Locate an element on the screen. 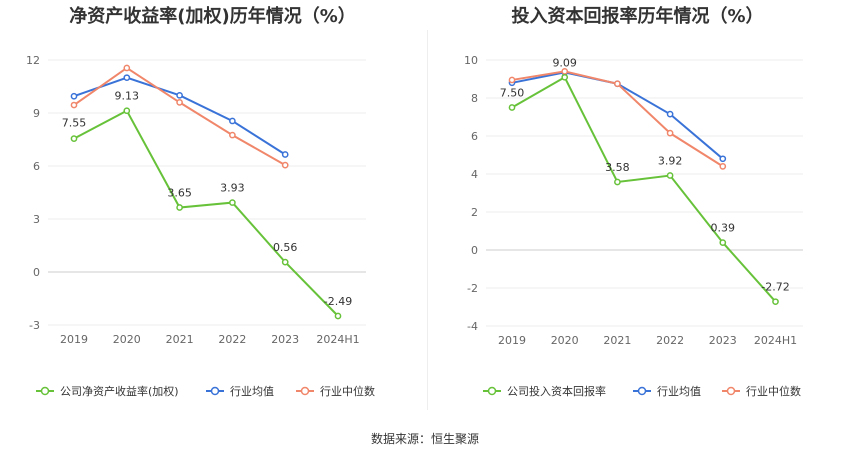 This screenshot has width=850, height=459. roe-data-label-1: 9.13 is located at coordinates (127, 96).